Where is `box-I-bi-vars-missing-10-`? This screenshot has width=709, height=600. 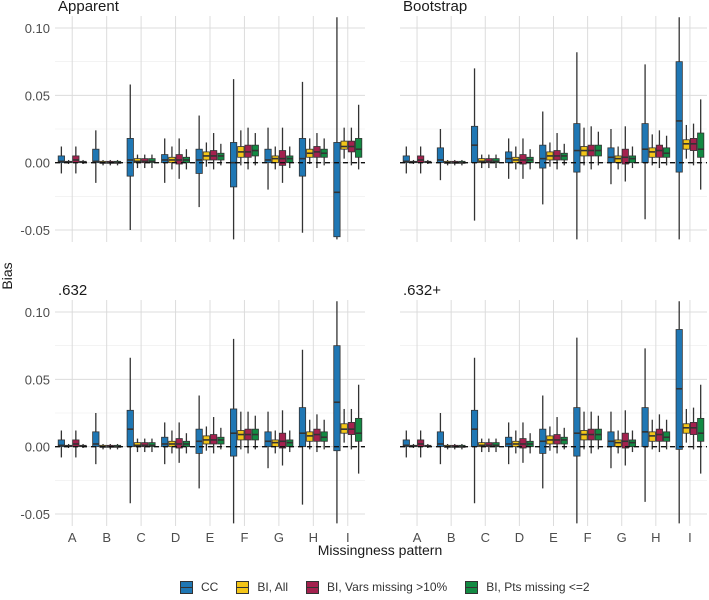
box-I-bi-vars-missing-10- is located at coordinates (351, 429).